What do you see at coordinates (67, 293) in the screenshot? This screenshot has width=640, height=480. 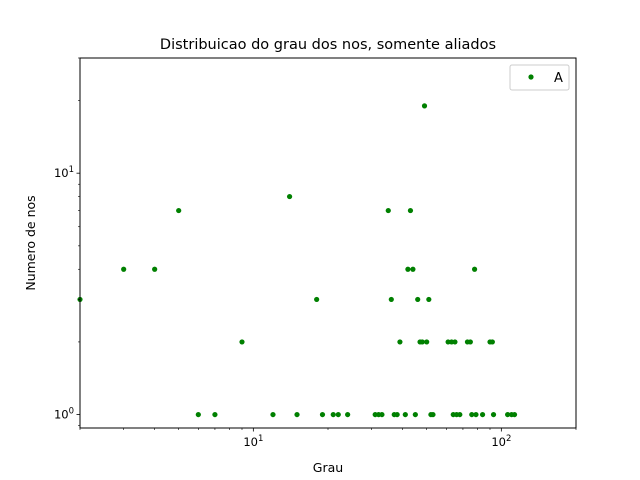 I see `y-axis-ticks: 100 101` at bounding box center [67, 293].